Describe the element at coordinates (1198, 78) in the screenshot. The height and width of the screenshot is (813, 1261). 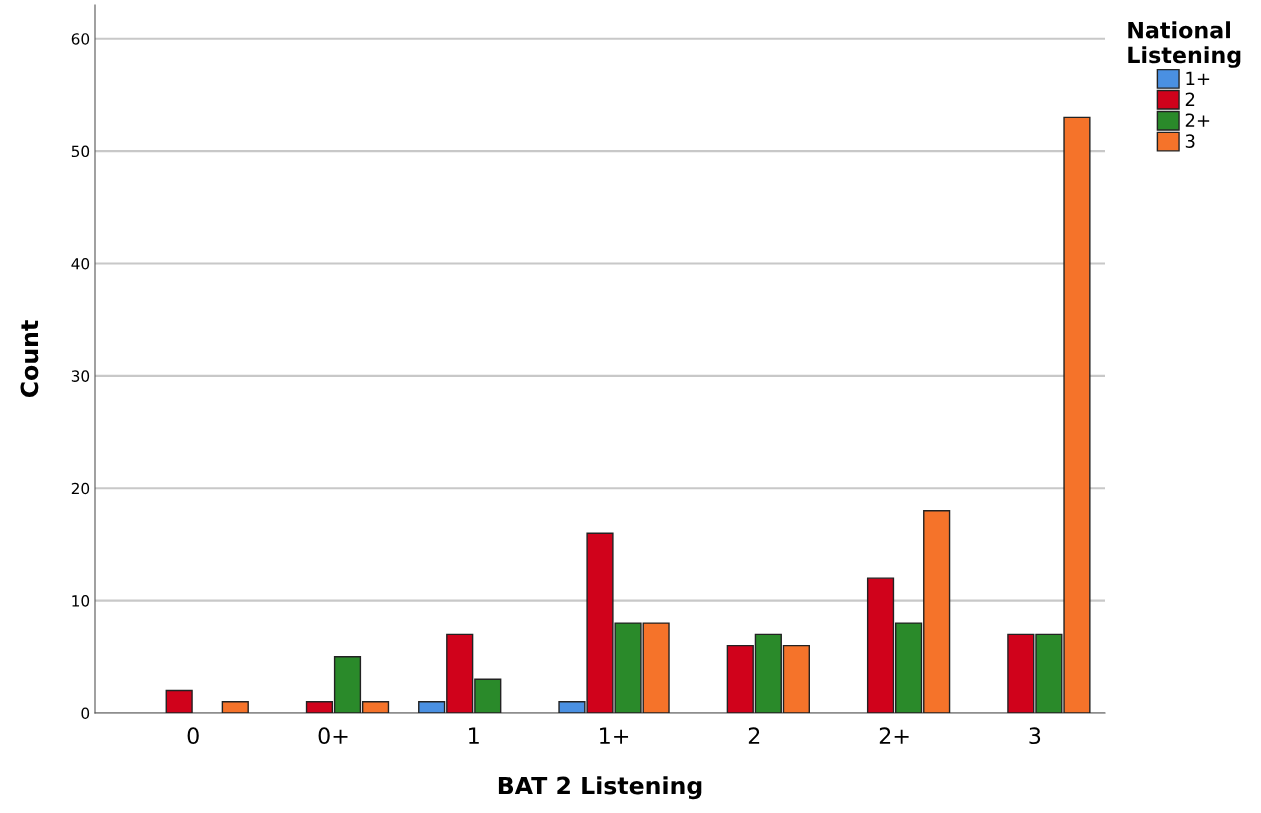
I see `legend-label: 1+` at that location.